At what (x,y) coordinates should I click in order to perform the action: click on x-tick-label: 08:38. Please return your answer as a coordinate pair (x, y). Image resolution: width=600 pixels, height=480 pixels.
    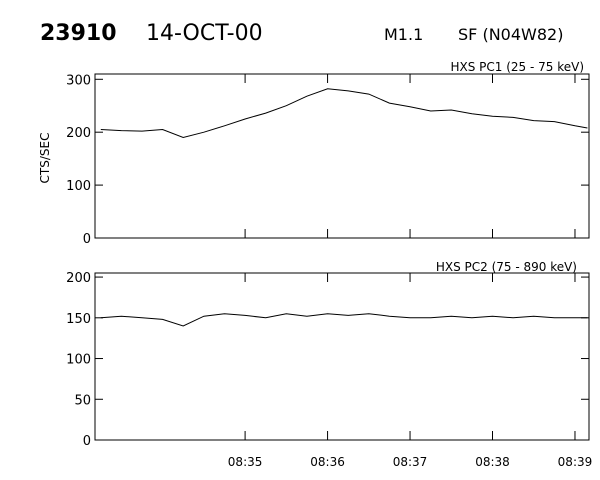
    Looking at the image, I should click on (492, 462).